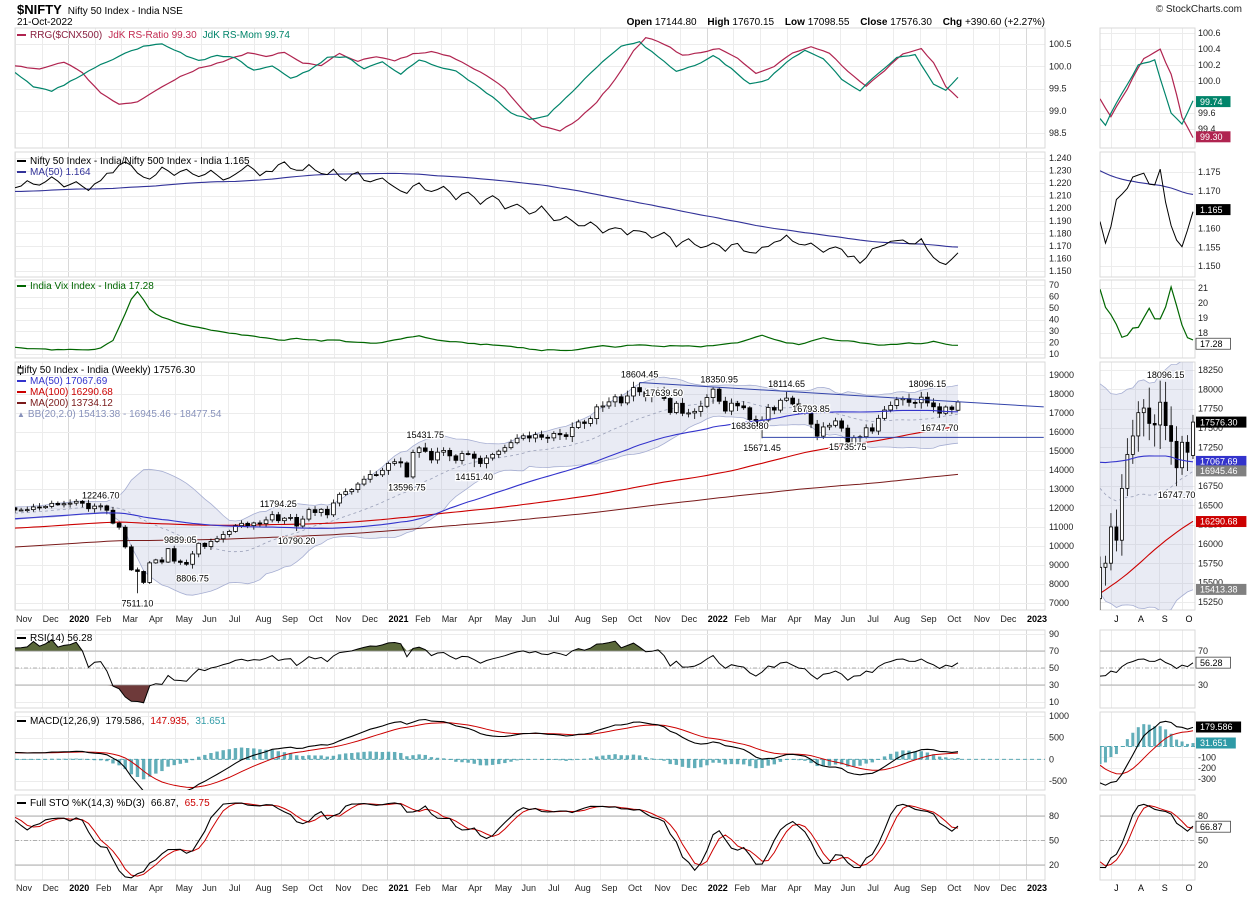  I want to click on macd-signal-line, so click(1147, 752).